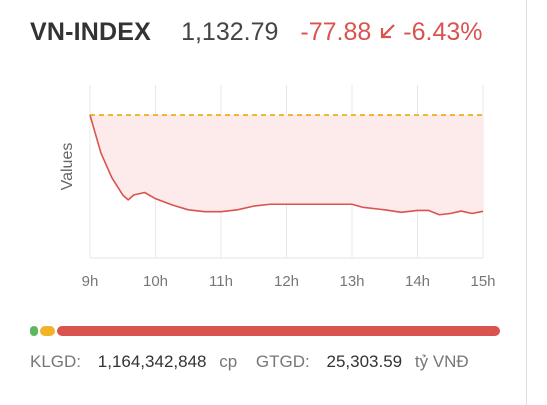 The image size is (547, 405). What do you see at coordinates (336, 32) in the screenshot?
I see `index-change: -77.88` at bounding box center [336, 32].